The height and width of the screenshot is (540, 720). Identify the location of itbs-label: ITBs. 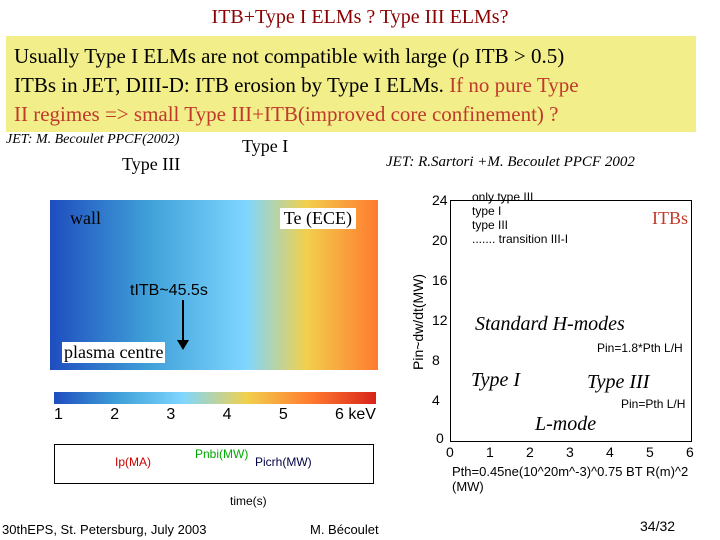
(670, 218).